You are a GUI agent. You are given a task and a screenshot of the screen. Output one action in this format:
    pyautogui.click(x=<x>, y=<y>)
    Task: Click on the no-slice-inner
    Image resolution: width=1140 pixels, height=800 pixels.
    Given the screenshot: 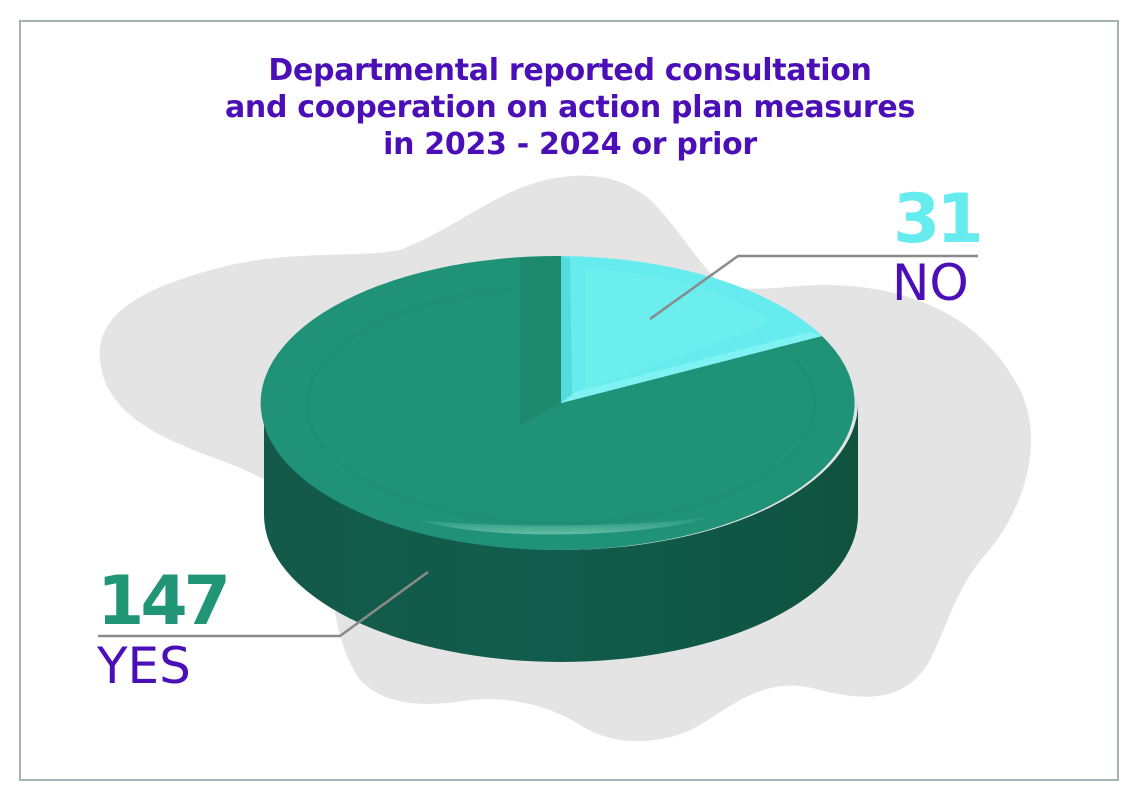 What is the action you would take?
    pyautogui.click(x=676, y=329)
    